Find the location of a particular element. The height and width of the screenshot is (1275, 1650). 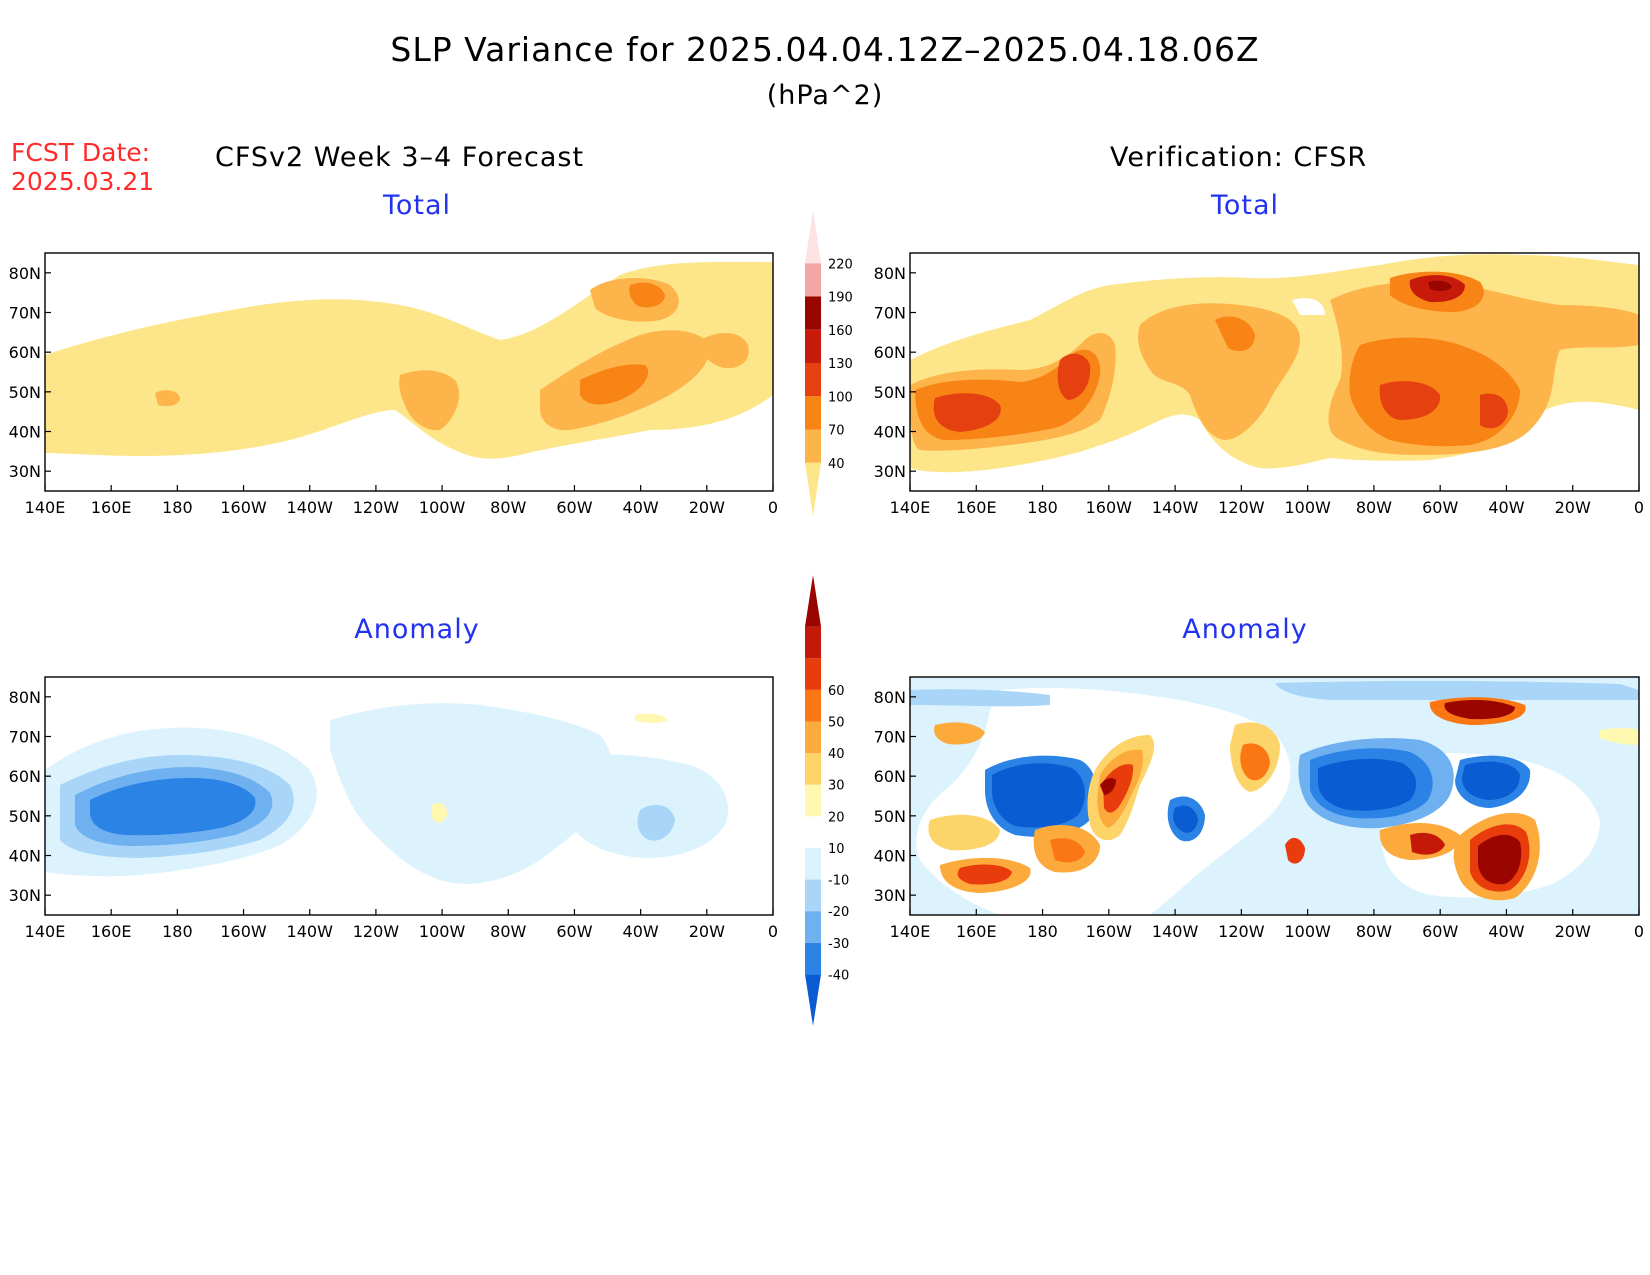

forecast-anomaly-contour-neg10-c is located at coordinates (643, 806).